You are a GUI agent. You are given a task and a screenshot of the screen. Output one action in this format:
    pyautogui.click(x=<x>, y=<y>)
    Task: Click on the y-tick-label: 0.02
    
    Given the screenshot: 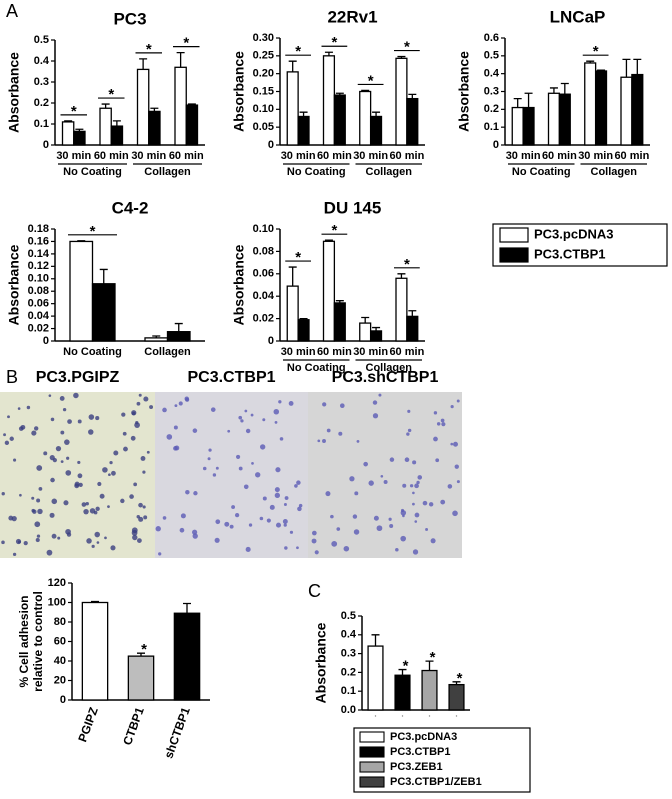 What is the action you would take?
    pyautogui.click(x=38, y=328)
    